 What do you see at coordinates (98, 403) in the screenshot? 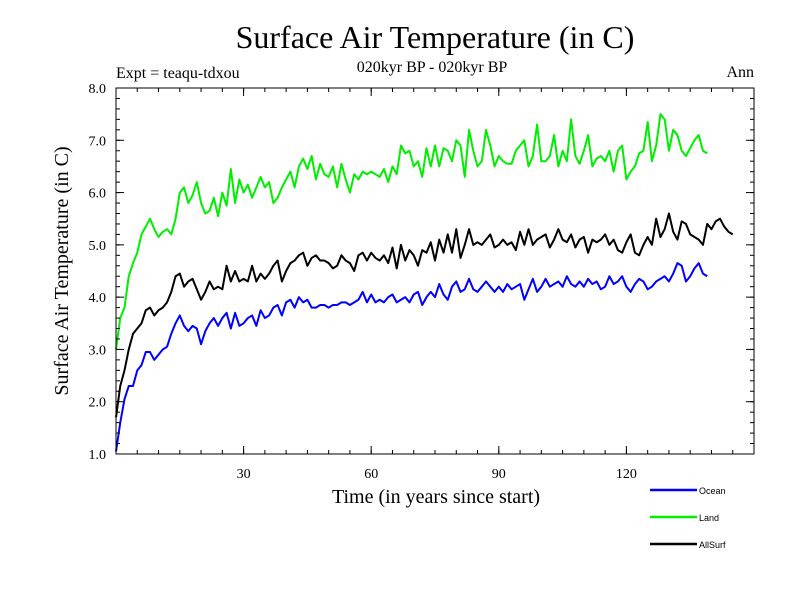
I see `y-tick-label: 2.0` at bounding box center [98, 403].